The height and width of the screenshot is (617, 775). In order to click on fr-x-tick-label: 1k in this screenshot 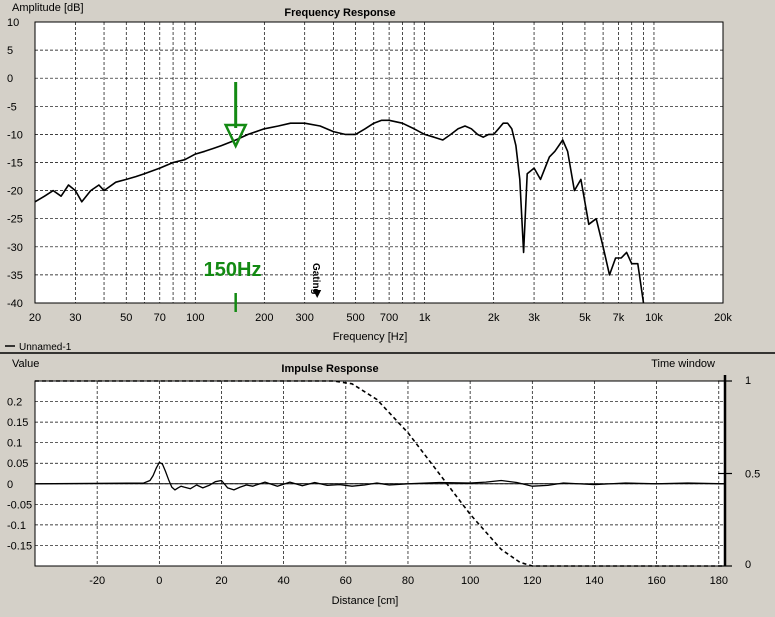, I will do `click(425, 318)`.